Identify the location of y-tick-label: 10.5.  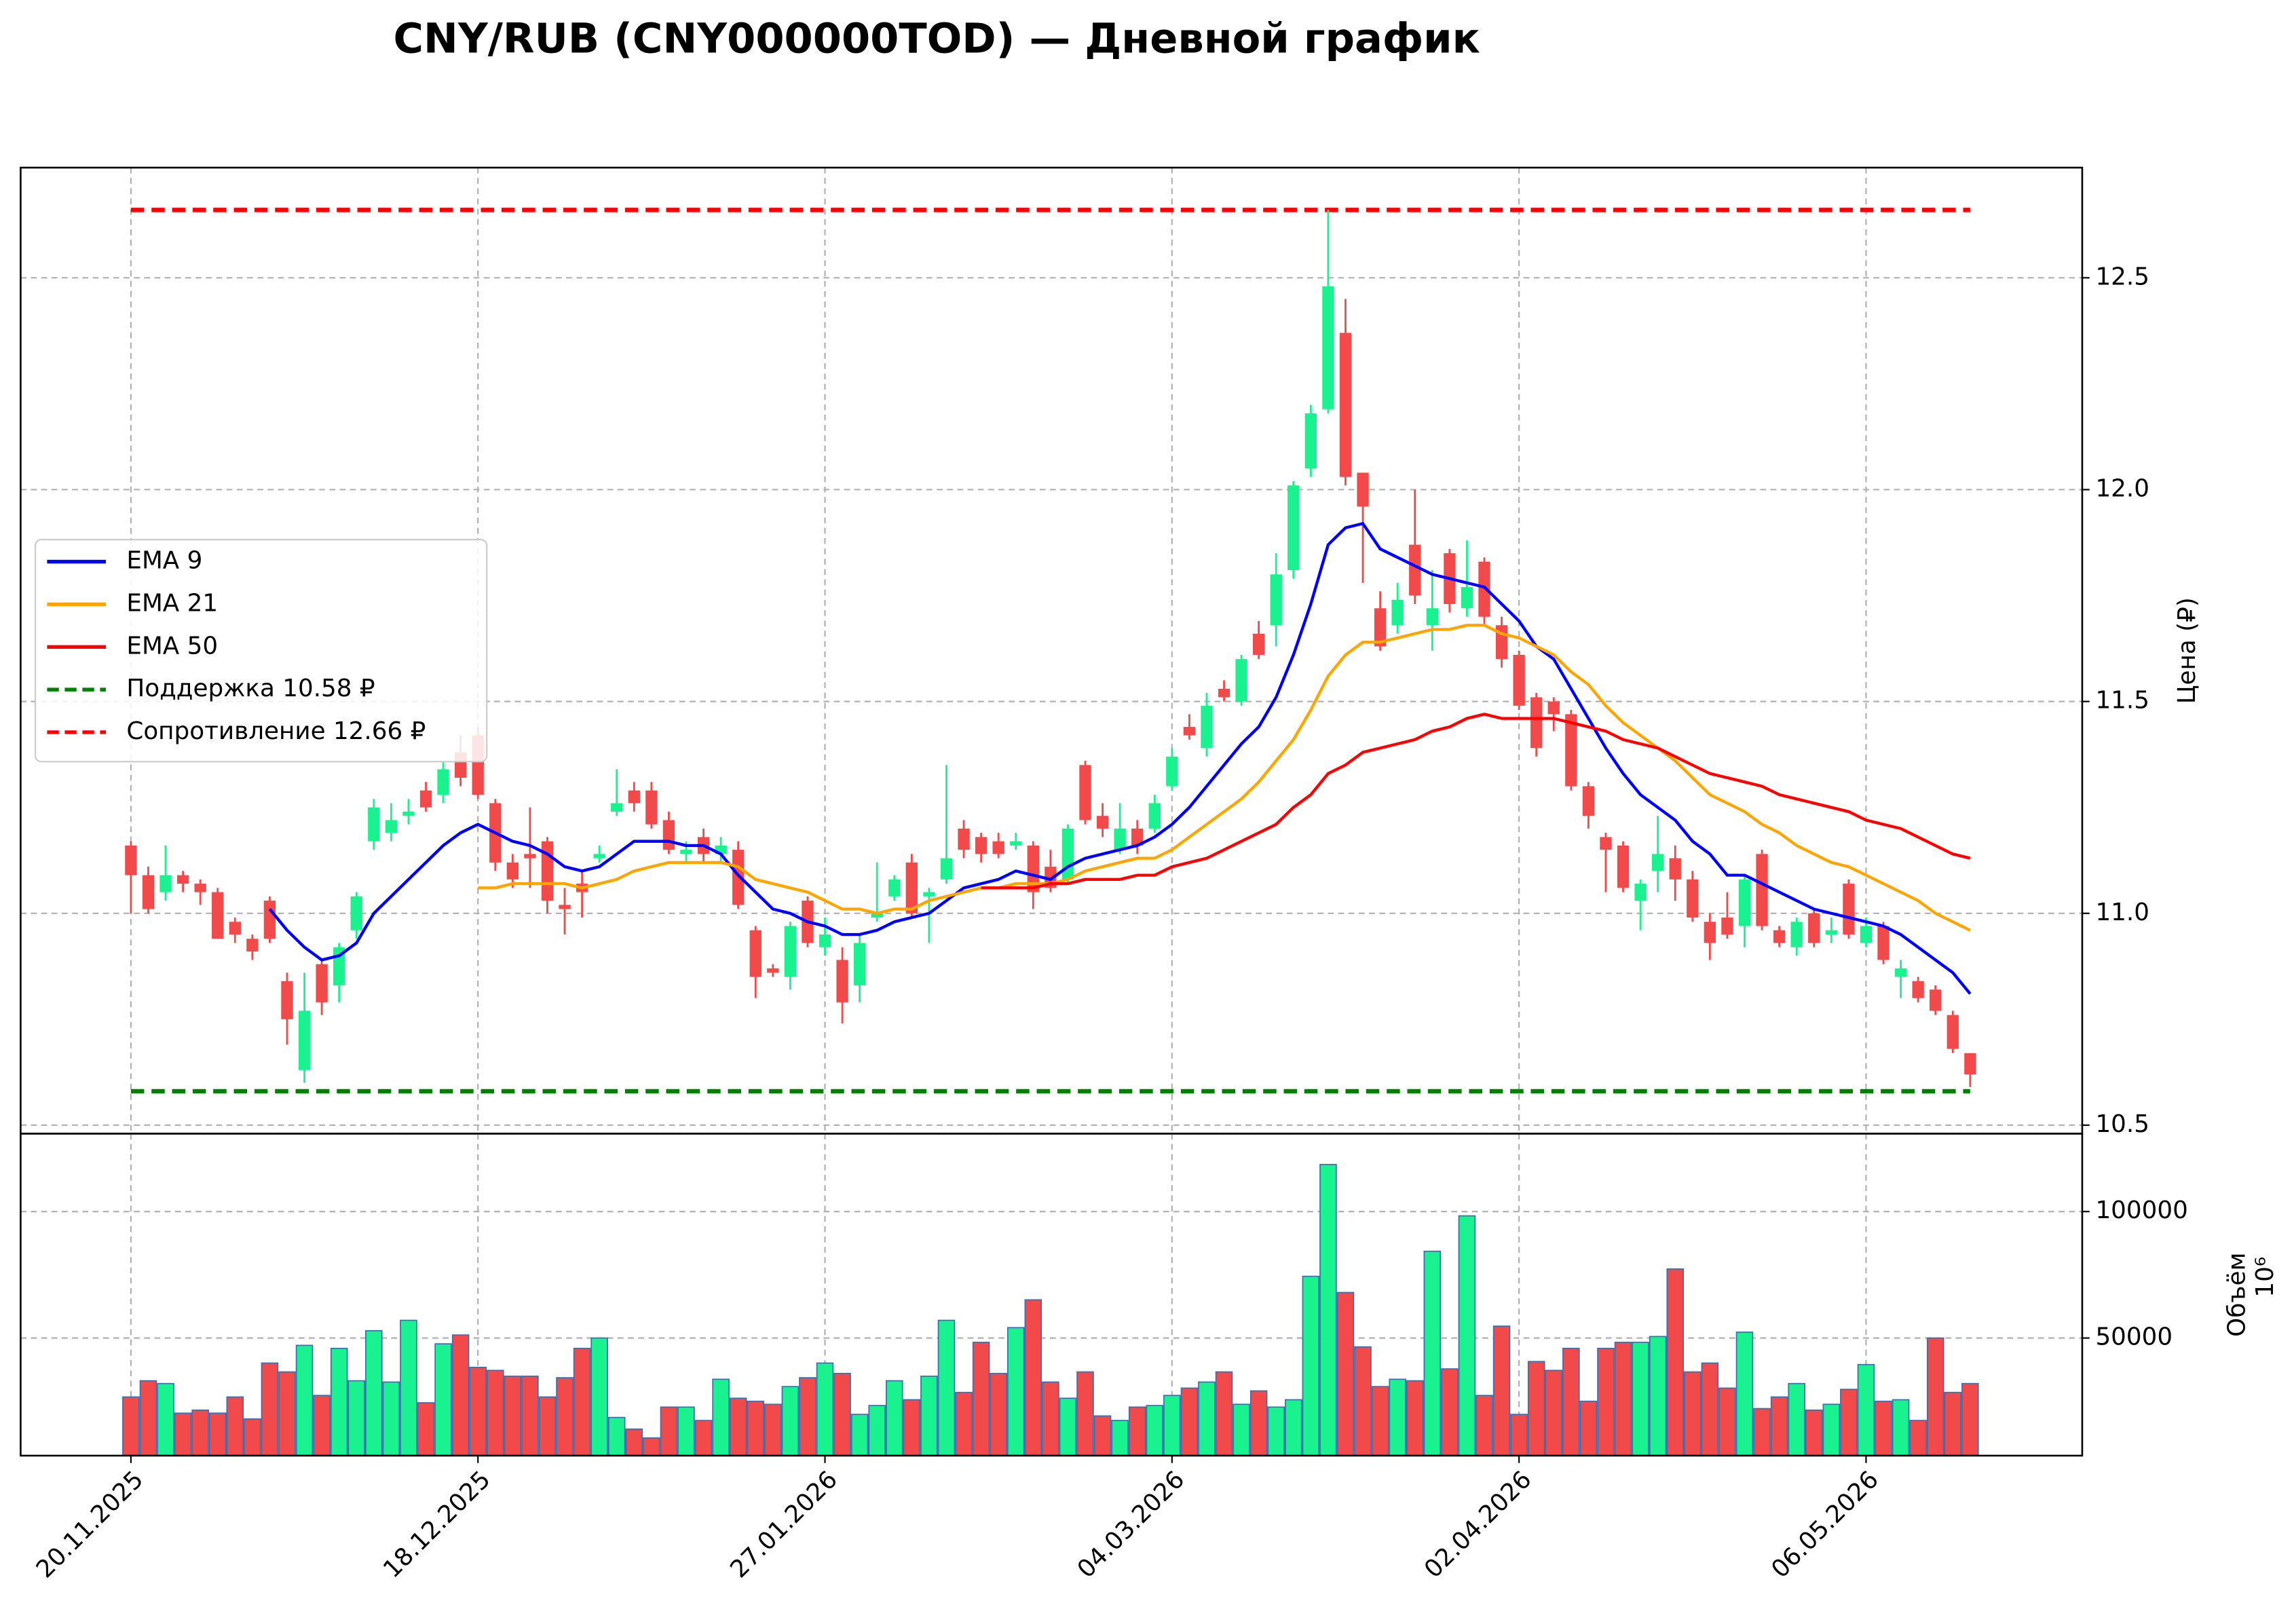
(2122, 1124).